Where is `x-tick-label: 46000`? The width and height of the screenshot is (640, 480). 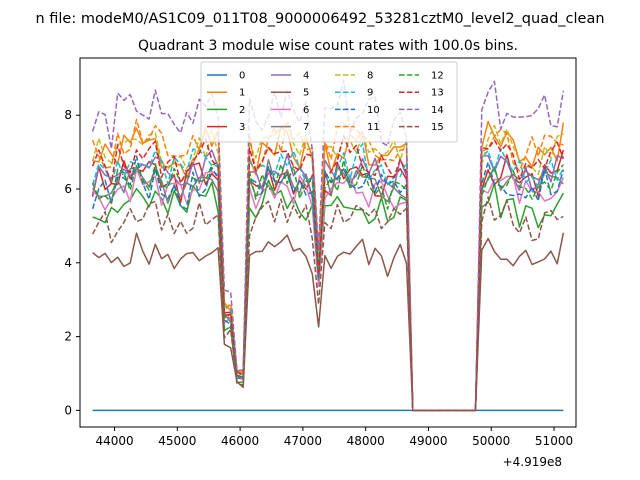
x-tick-label: 46000 is located at coordinates (240, 441).